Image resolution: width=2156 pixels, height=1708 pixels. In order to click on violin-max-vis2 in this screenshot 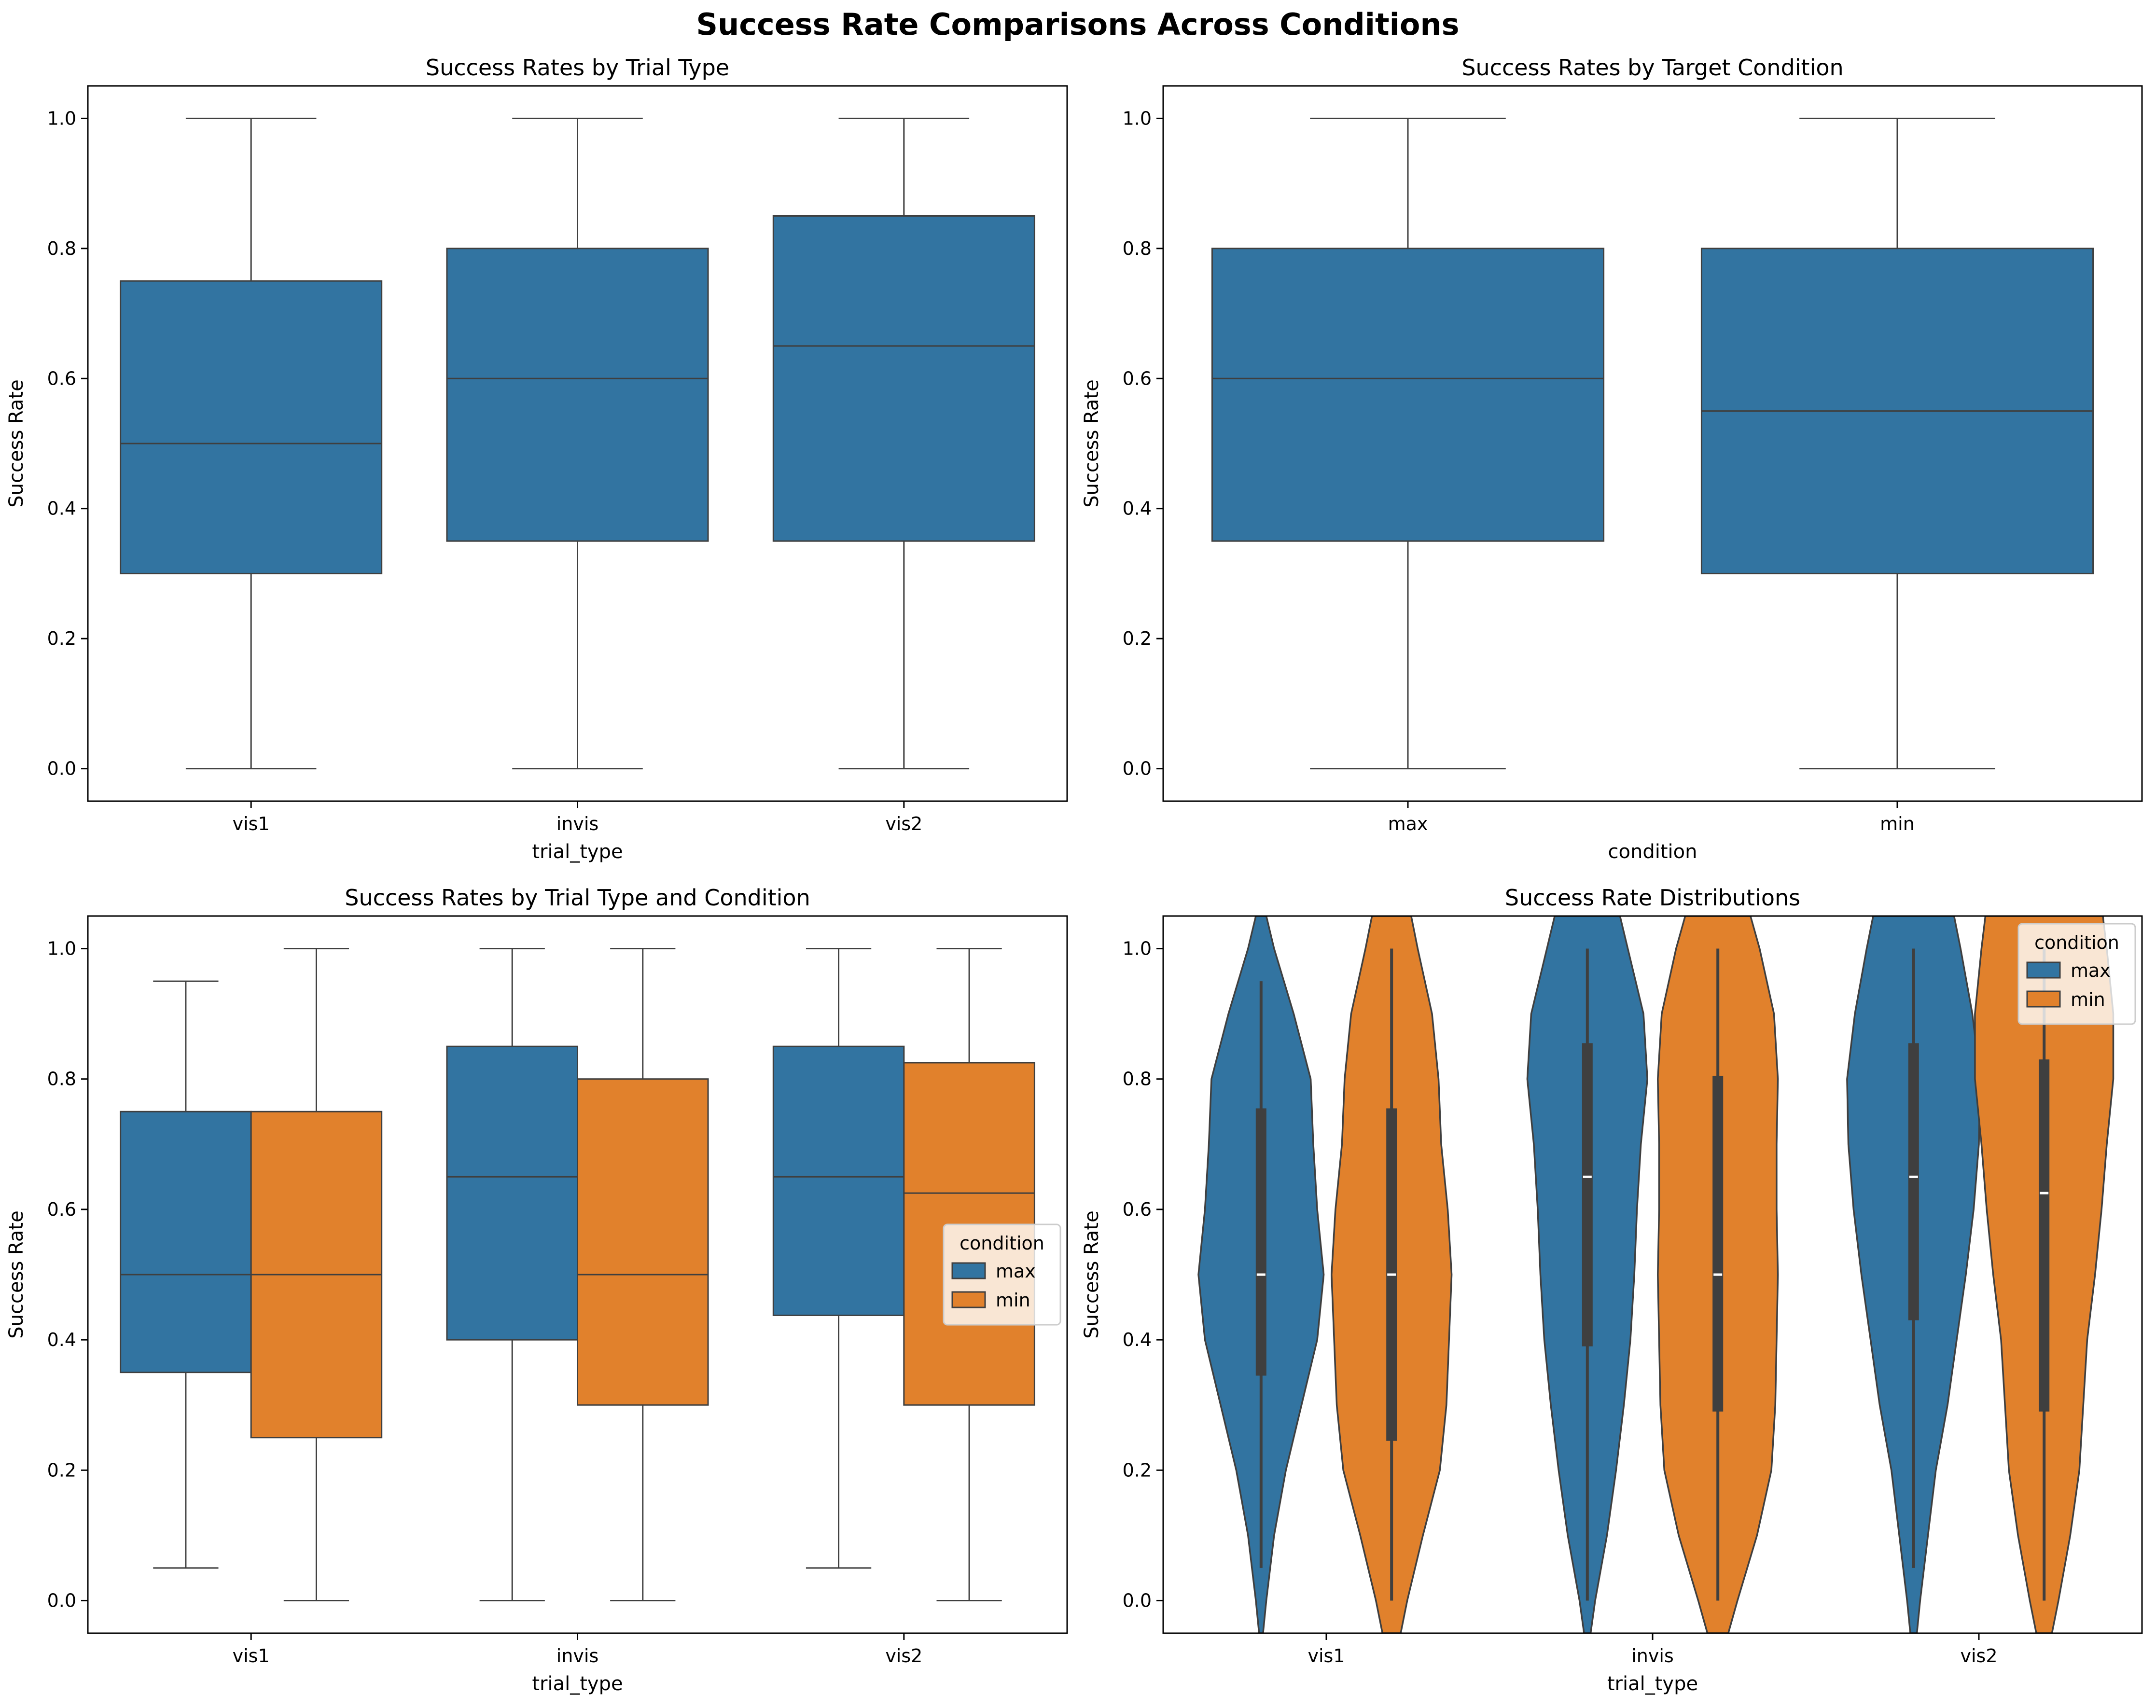, I will do `click(1913, 1274)`.